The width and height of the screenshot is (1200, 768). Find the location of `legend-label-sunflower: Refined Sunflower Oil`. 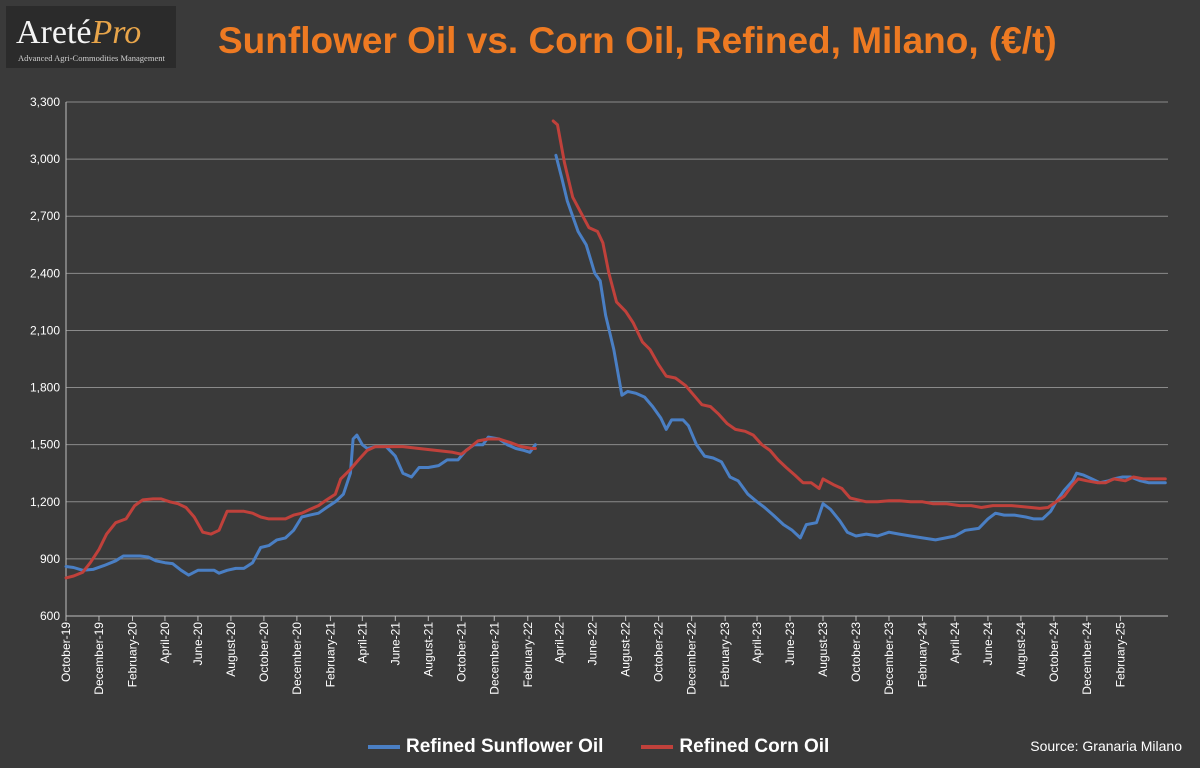

legend-label-sunflower: Refined Sunflower Oil is located at coordinates (505, 746).